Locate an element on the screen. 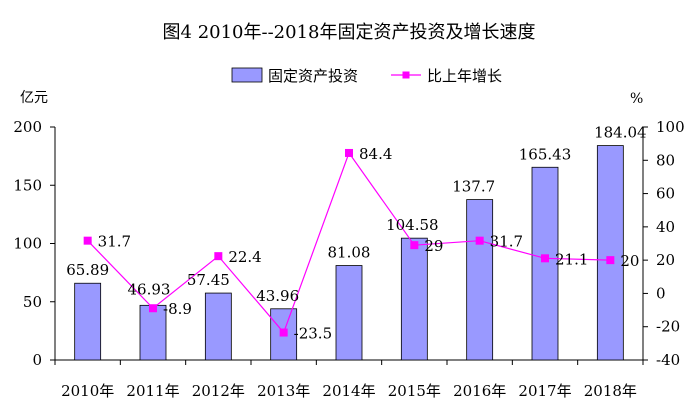 The image size is (699, 420). category-label: 2013年 is located at coordinates (283, 391).